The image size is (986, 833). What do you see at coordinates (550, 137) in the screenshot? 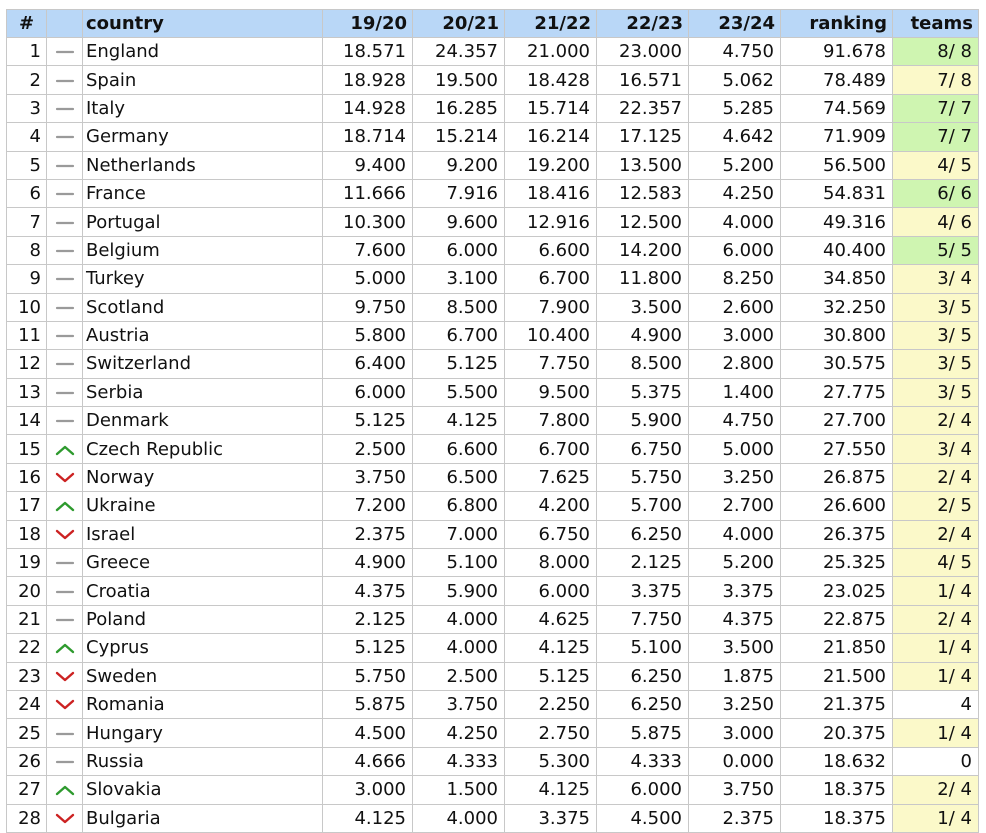
I see `season-21-22-cell: 16.214` at bounding box center [550, 137].